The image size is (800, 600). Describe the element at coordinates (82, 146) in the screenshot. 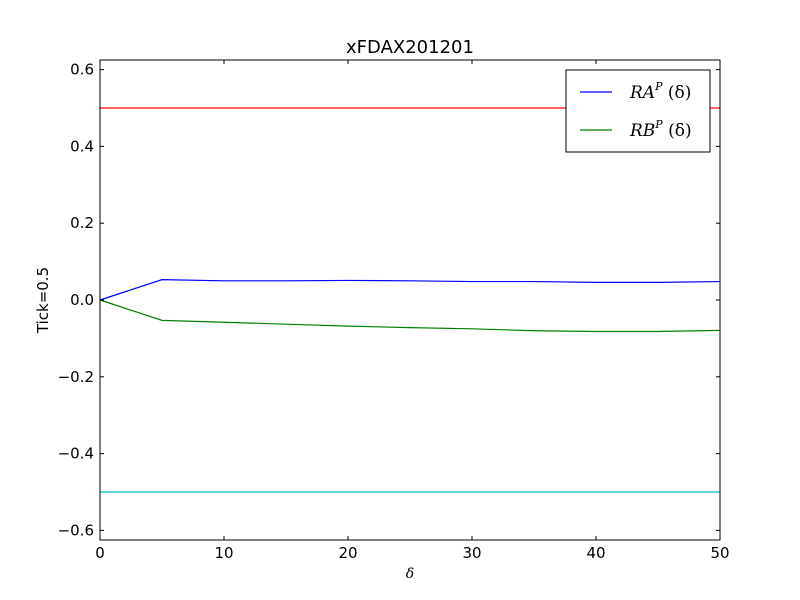

I see `y-tick-label: 0.4` at that location.